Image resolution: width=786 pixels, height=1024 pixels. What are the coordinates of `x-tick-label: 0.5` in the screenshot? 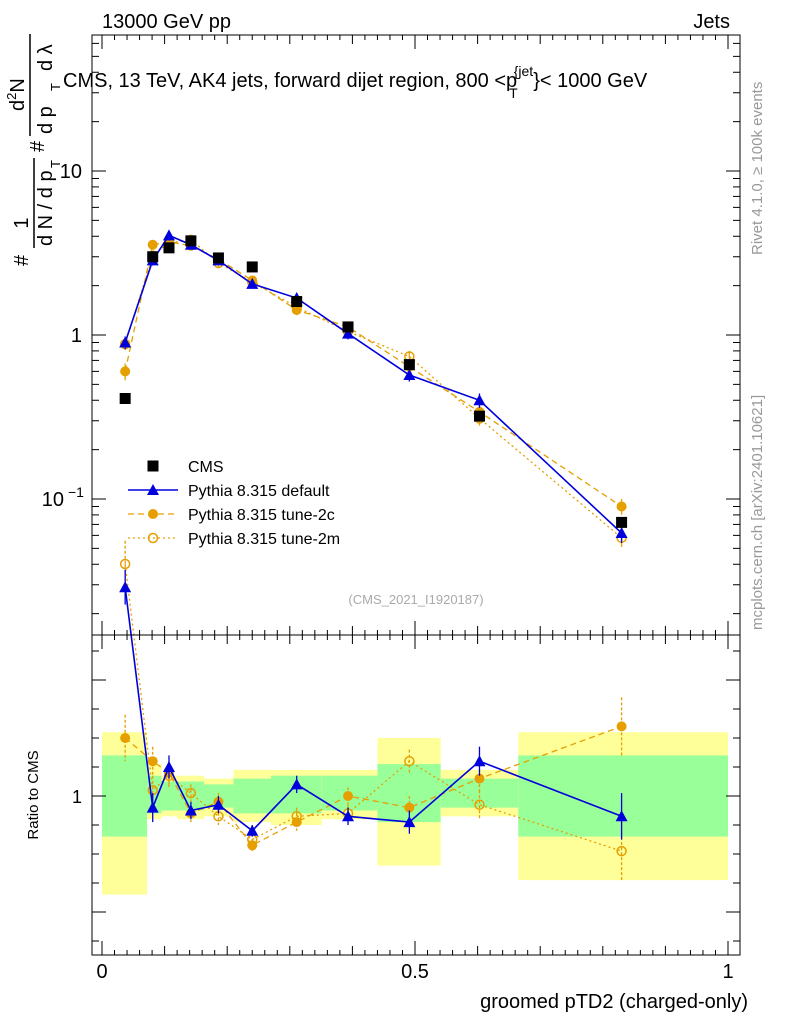 It's located at (415, 972).